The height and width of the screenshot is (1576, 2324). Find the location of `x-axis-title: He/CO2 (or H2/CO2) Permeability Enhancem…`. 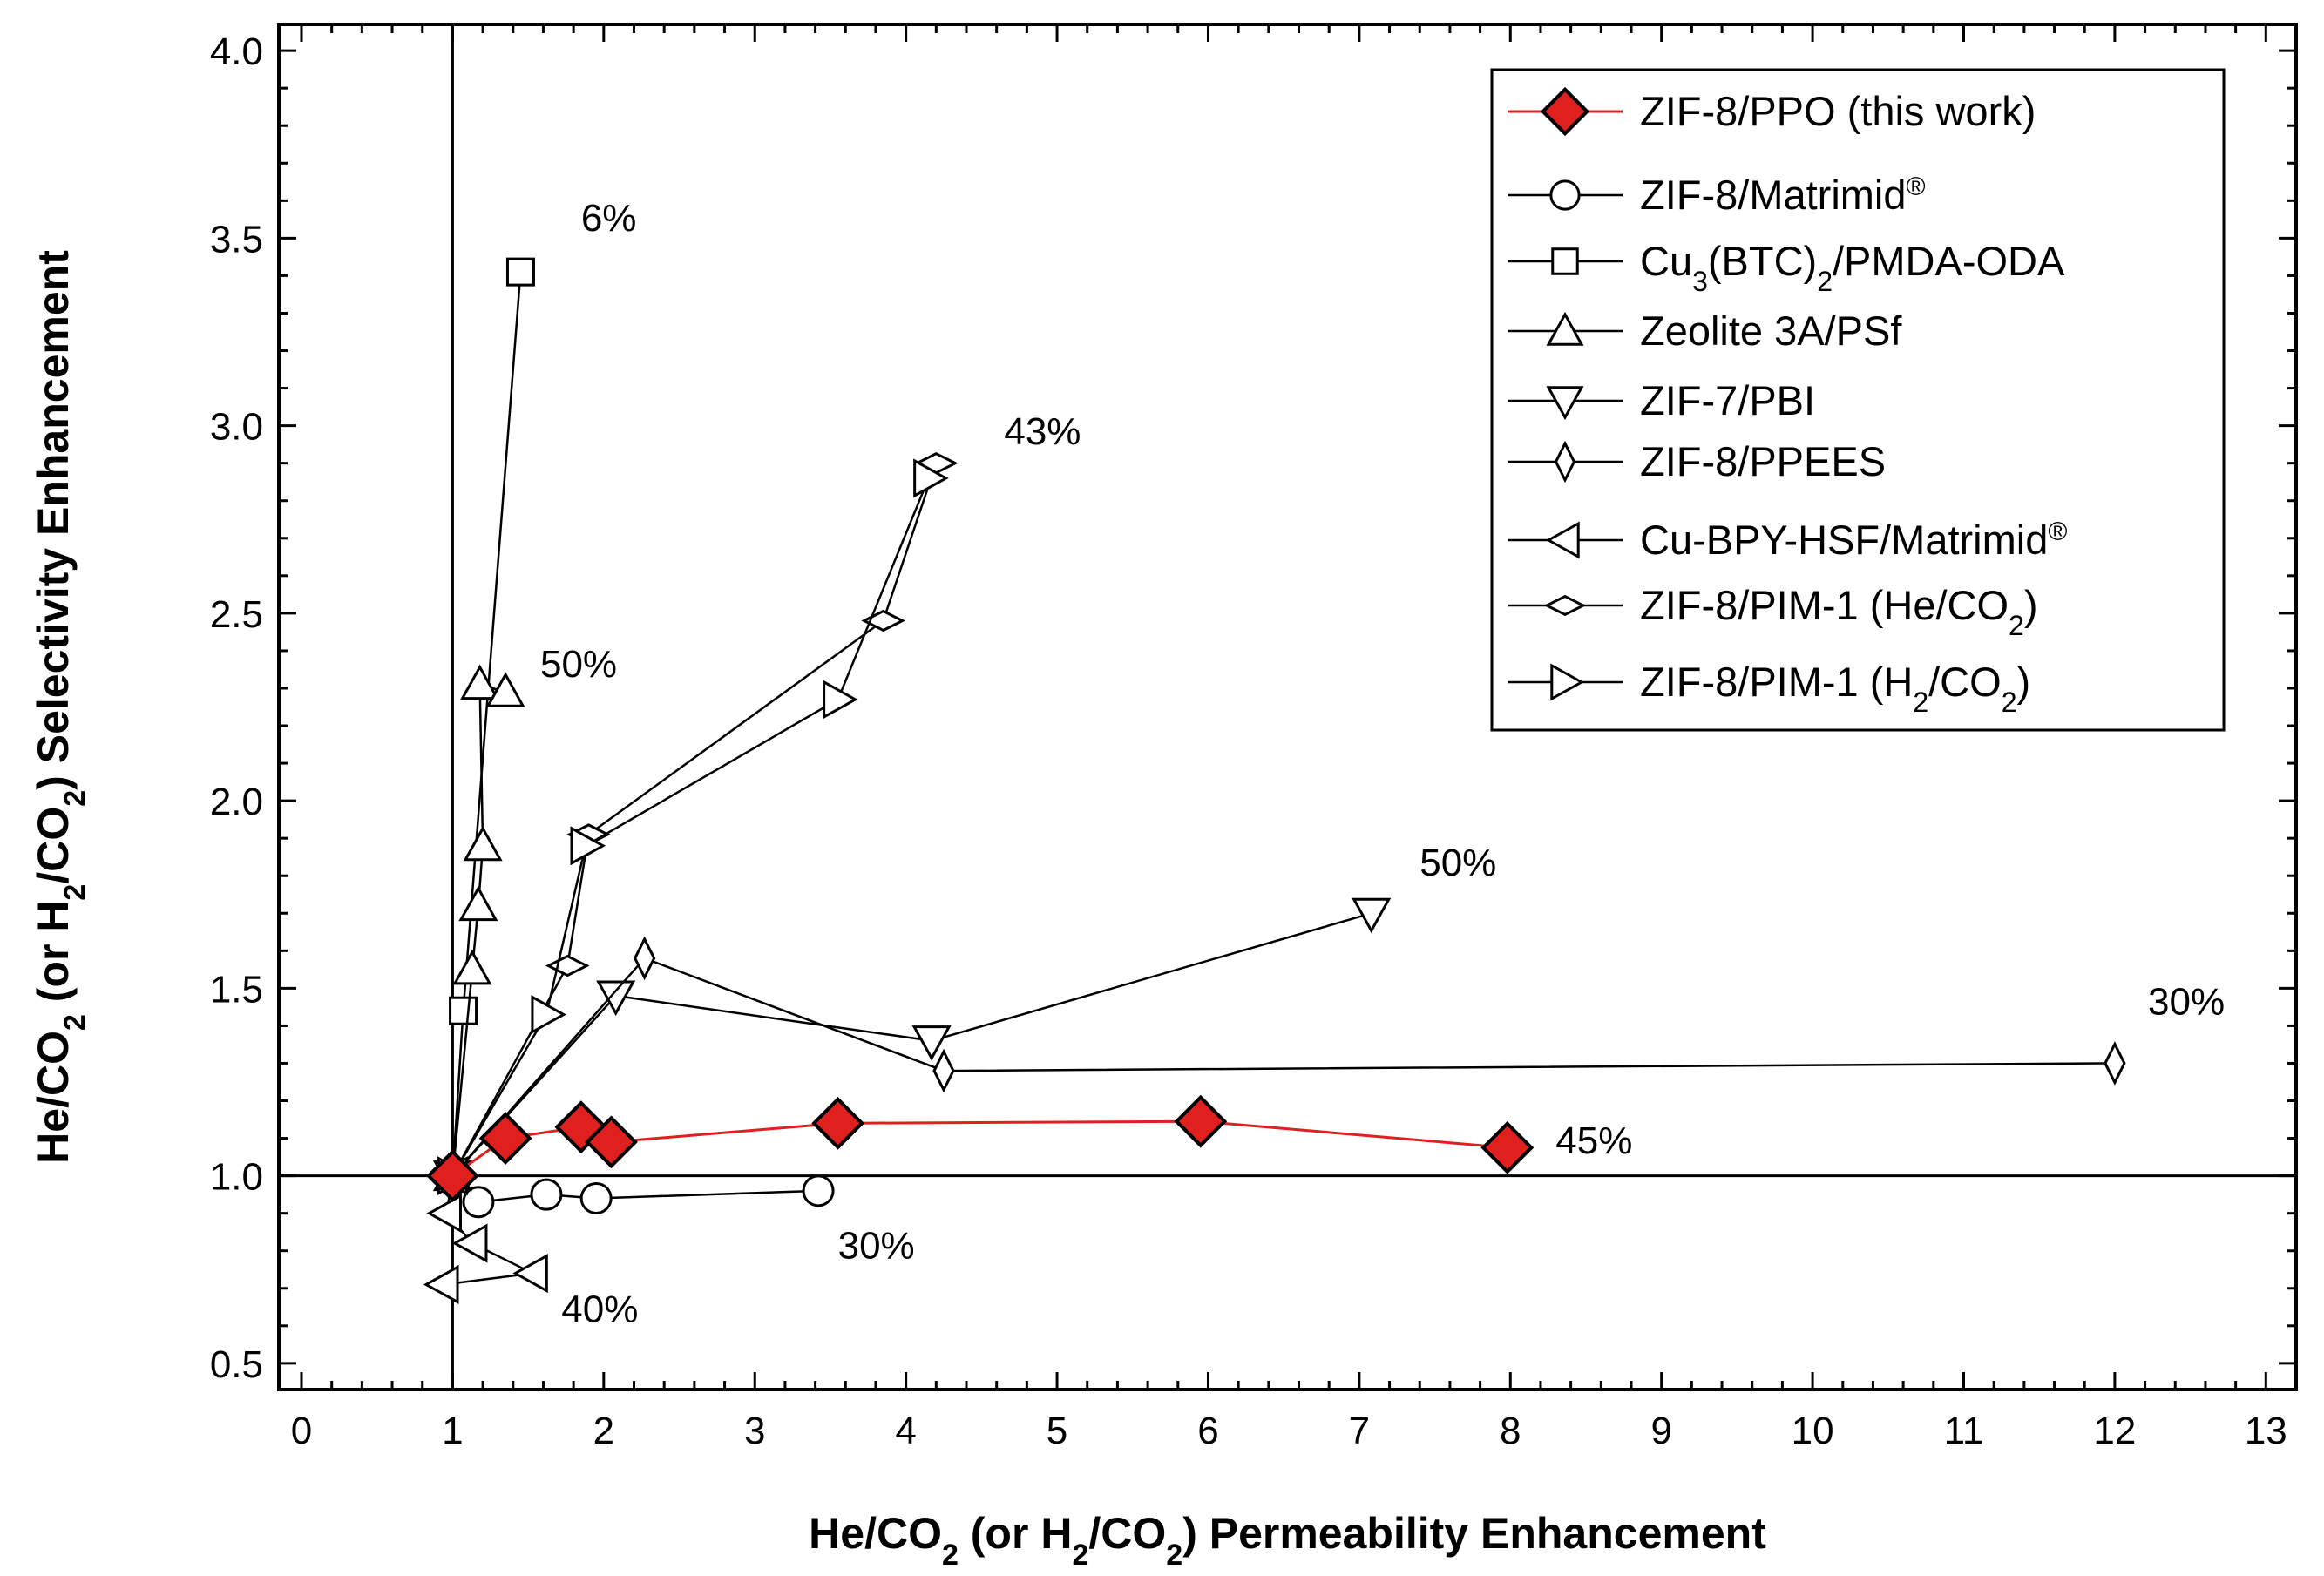

x-axis-title: He/CO2 (or H2/CO2) Permeability Enhancem… is located at coordinates (1288, 1540).